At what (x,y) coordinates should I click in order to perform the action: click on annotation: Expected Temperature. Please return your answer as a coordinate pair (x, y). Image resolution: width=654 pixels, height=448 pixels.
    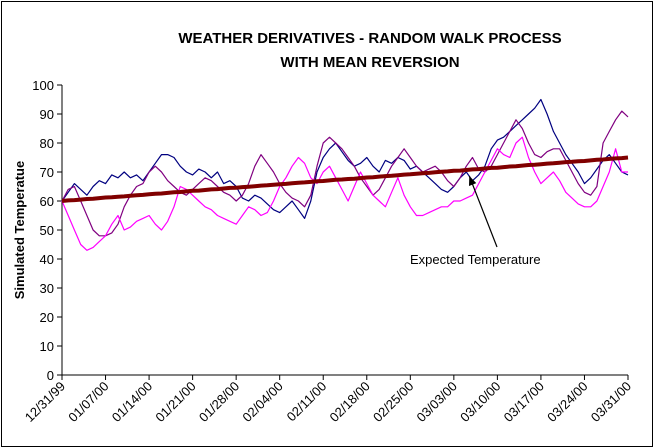
    Looking at the image, I should click on (475, 259).